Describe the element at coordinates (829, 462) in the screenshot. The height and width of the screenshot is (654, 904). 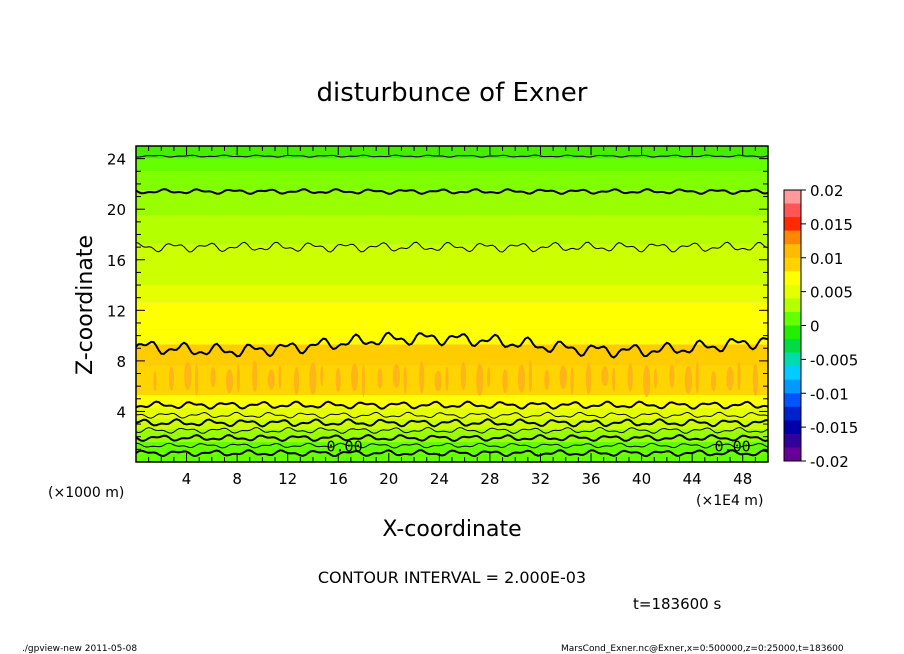
I see `colorbar-tick-label: -0.02` at that location.